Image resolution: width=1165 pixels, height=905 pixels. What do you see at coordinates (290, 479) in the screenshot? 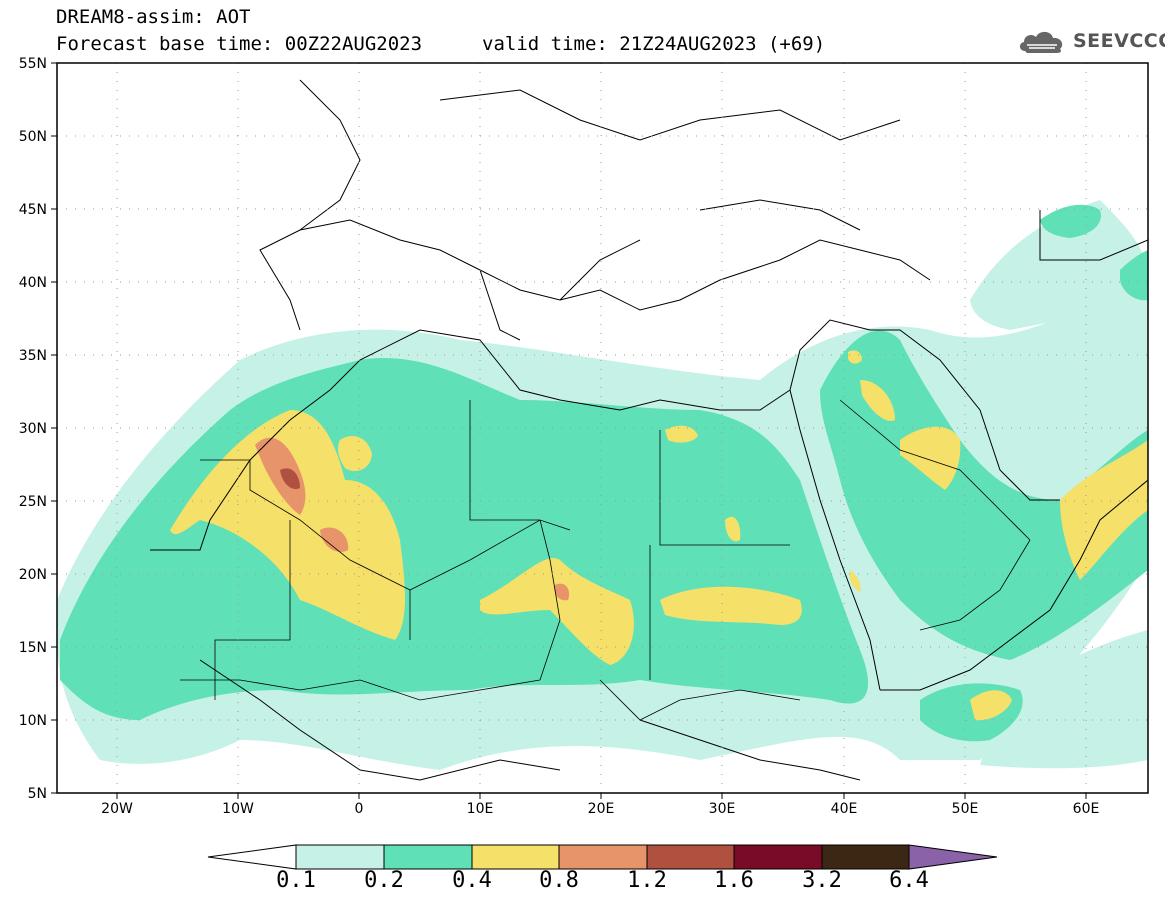
I see `aot-level-1.2` at bounding box center [290, 479].